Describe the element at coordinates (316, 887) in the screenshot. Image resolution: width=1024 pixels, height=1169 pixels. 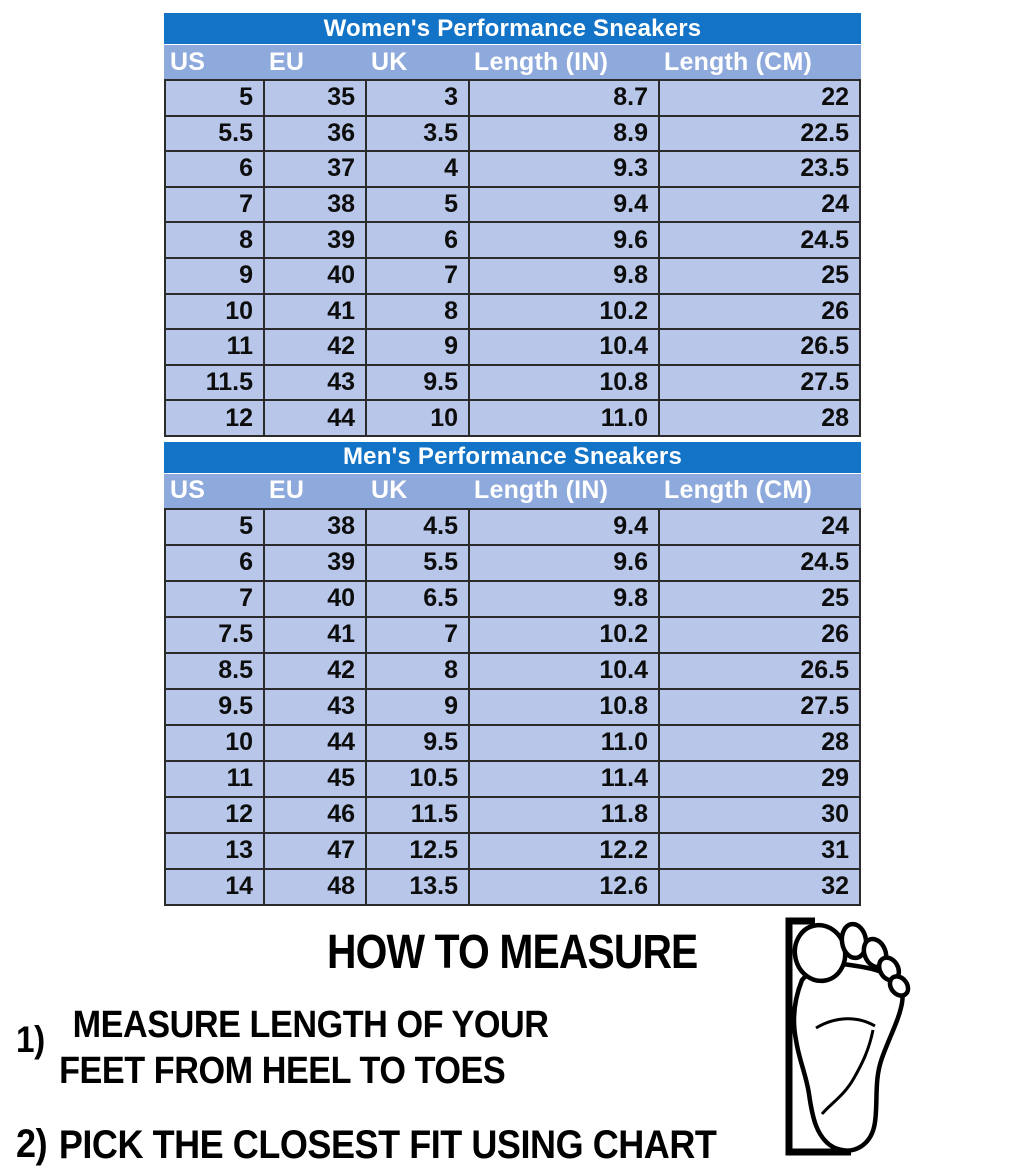
I see `table-cell: 48` at that location.